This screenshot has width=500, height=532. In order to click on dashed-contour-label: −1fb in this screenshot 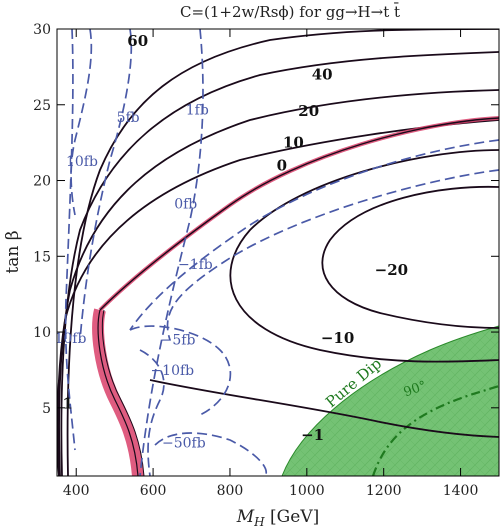, I will do `click(195, 265)`.